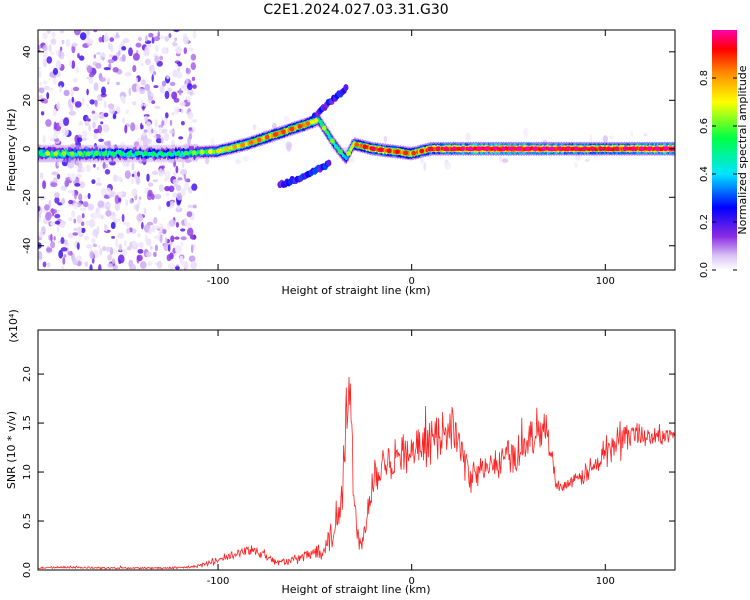 Image resolution: width=750 pixels, height=600 pixels. Describe the element at coordinates (27, 51) in the screenshot. I see `spectrogram-y-tick-label: 40` at that location.